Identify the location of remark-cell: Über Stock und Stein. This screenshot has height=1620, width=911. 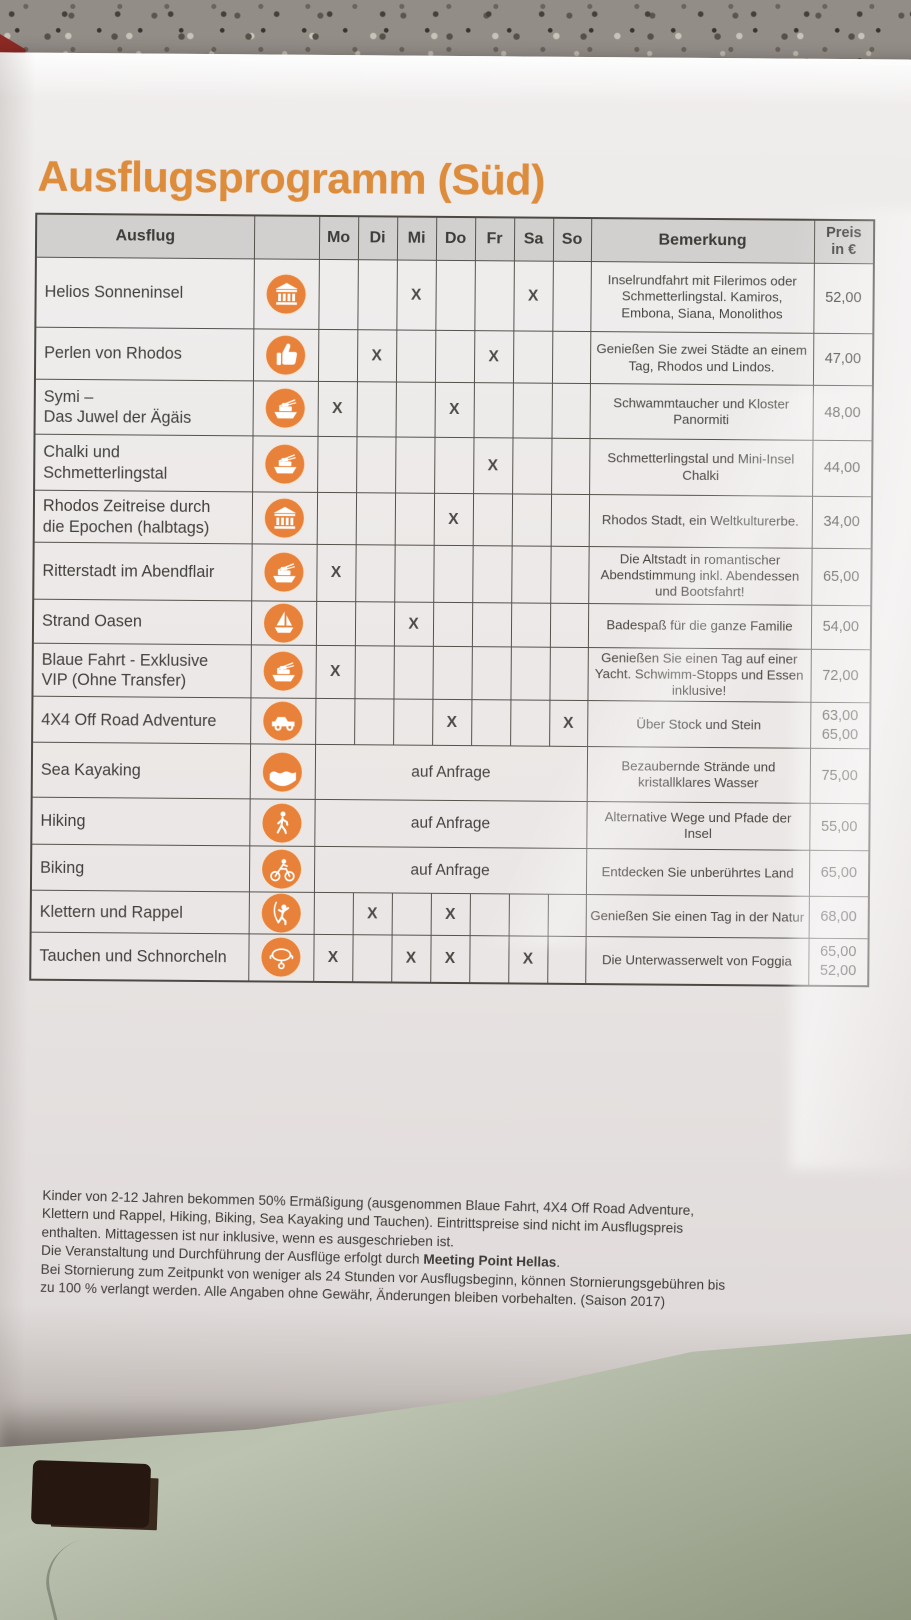
(699, 724).